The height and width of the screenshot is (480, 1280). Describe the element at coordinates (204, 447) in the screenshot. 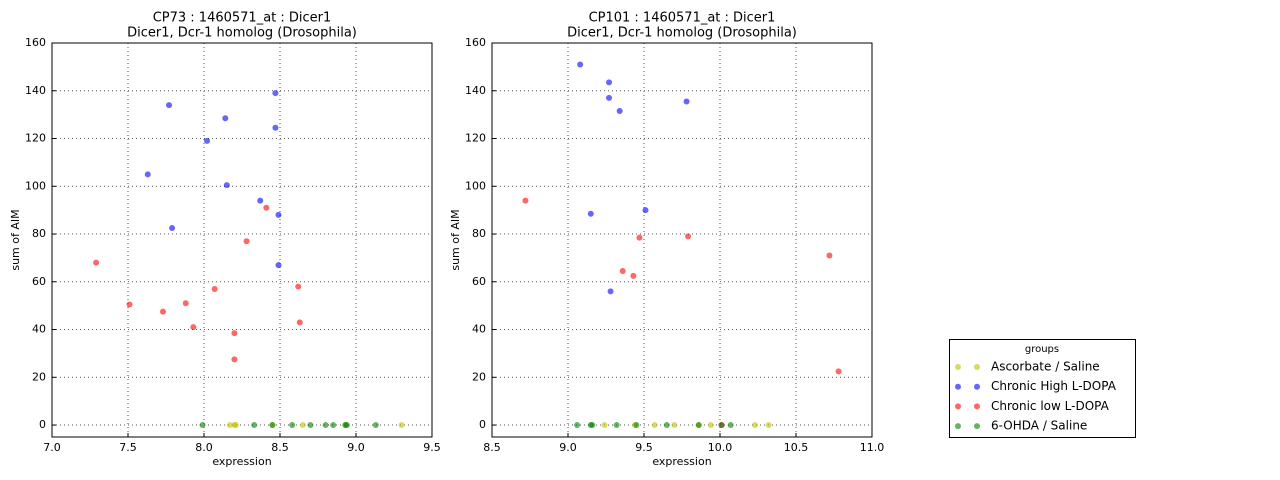

I see `x-tick-label: 8.0` at that location.